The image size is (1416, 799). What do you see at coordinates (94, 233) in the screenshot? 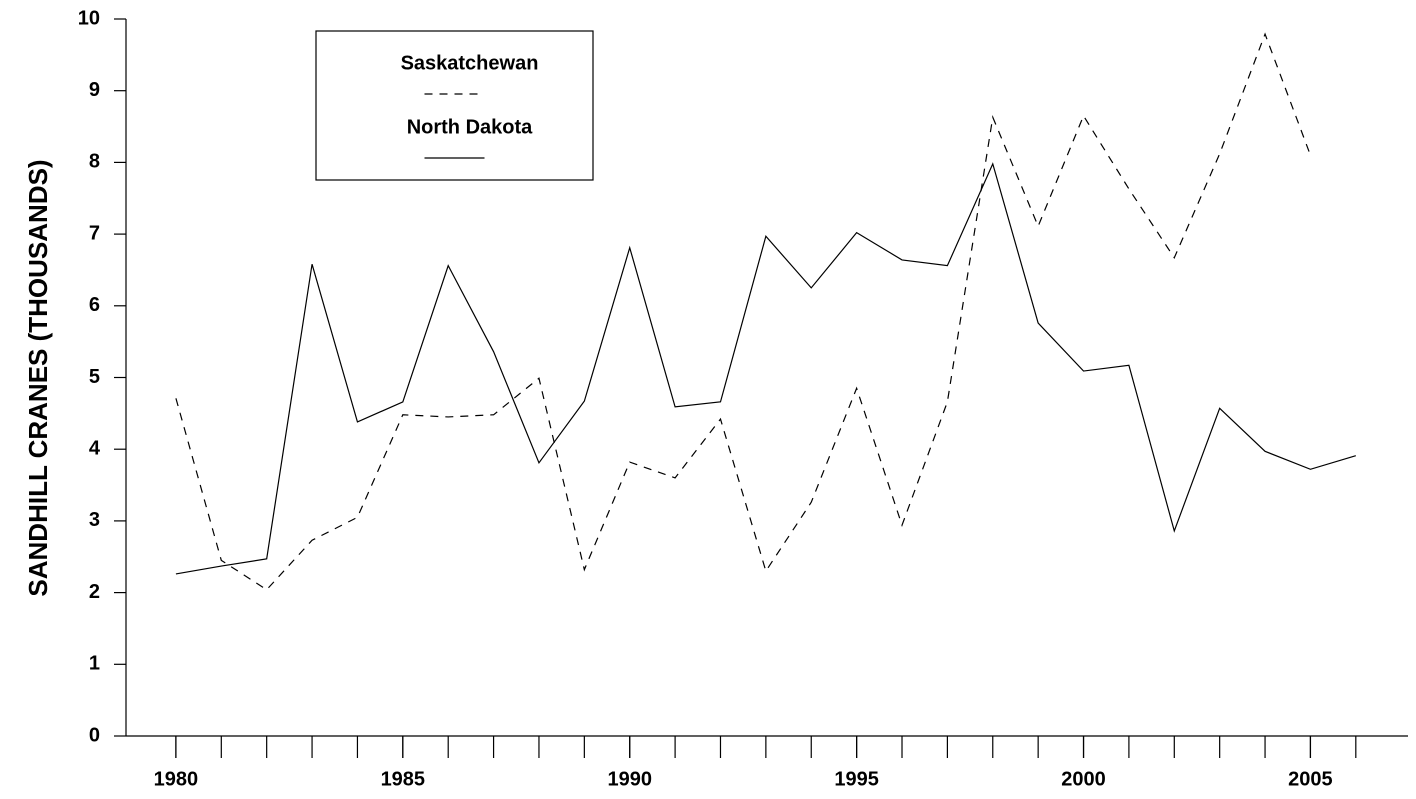
I see `y-tick-label: 7` at bounding box center [94, 233].